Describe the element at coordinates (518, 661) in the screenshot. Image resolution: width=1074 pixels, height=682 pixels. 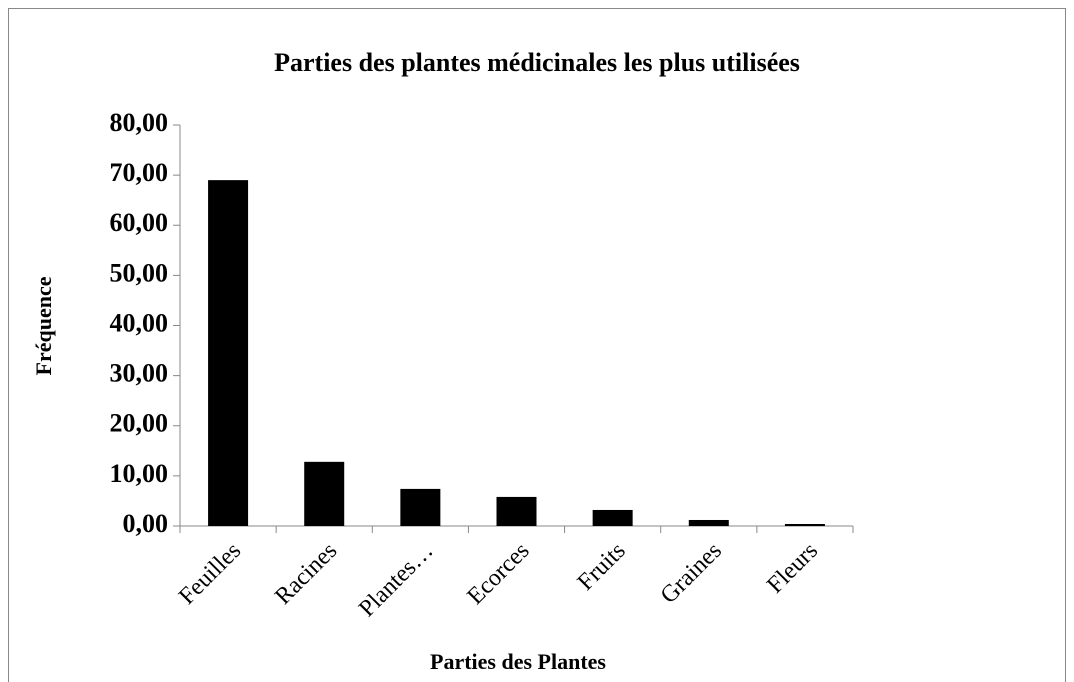
I see `x-axis-title: Parties des Plantes` at that location.